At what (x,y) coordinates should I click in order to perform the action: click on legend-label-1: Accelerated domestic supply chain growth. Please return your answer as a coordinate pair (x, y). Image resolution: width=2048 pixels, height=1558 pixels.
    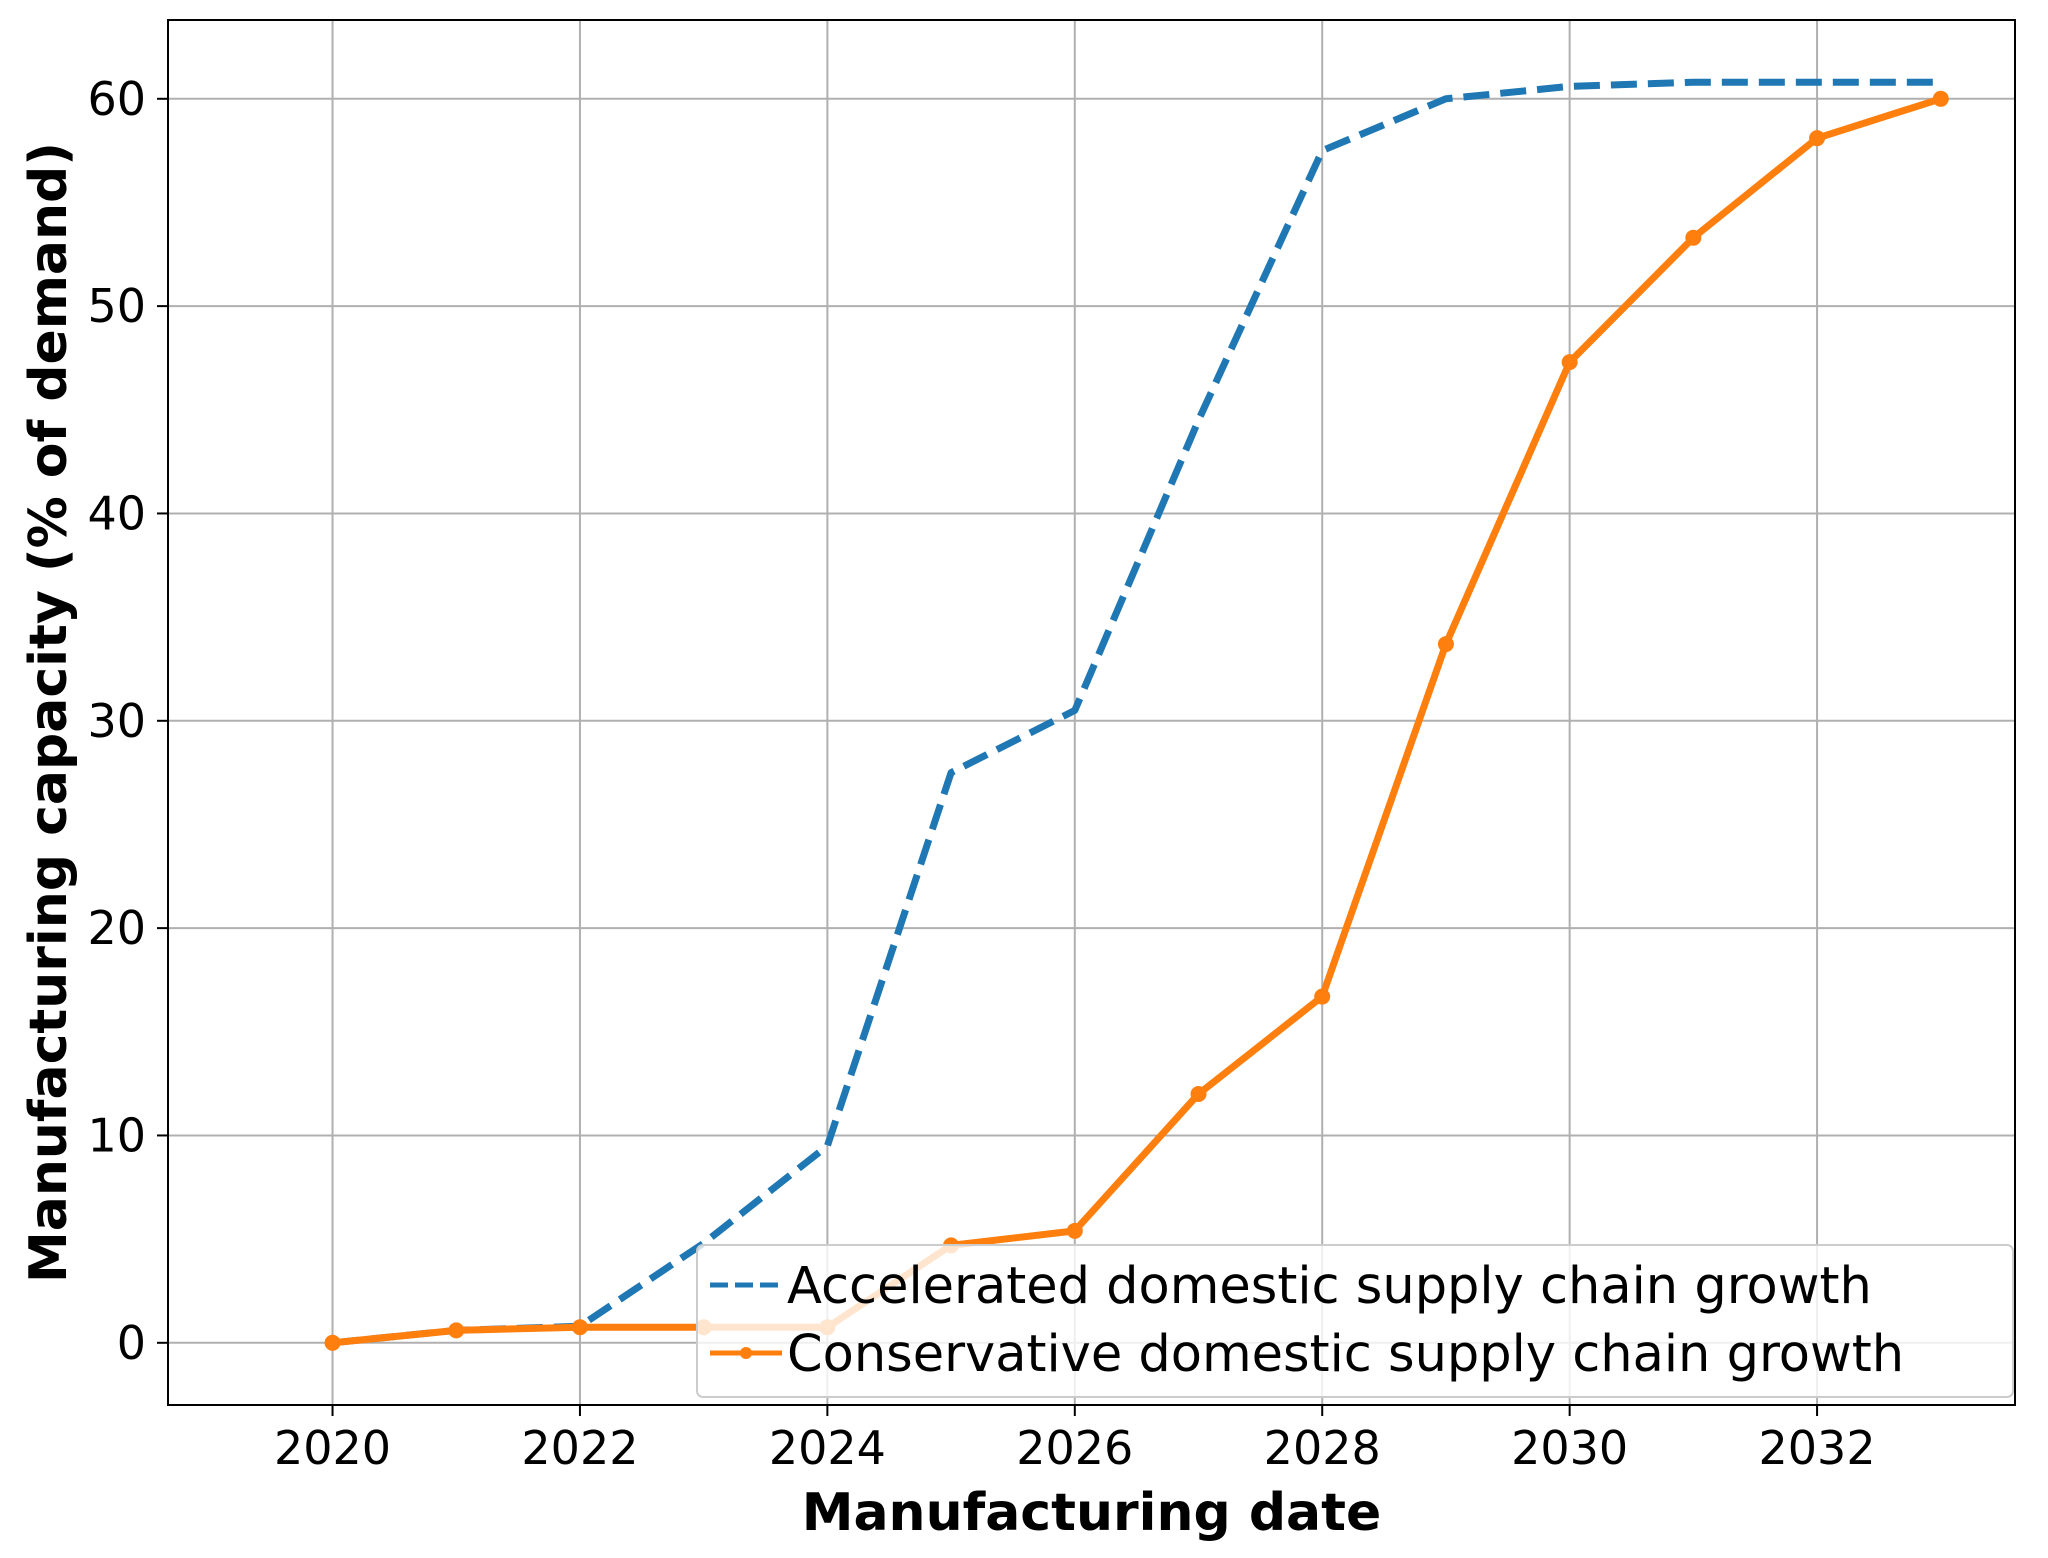
    Looking at the image, I should click on (1329, 1286).